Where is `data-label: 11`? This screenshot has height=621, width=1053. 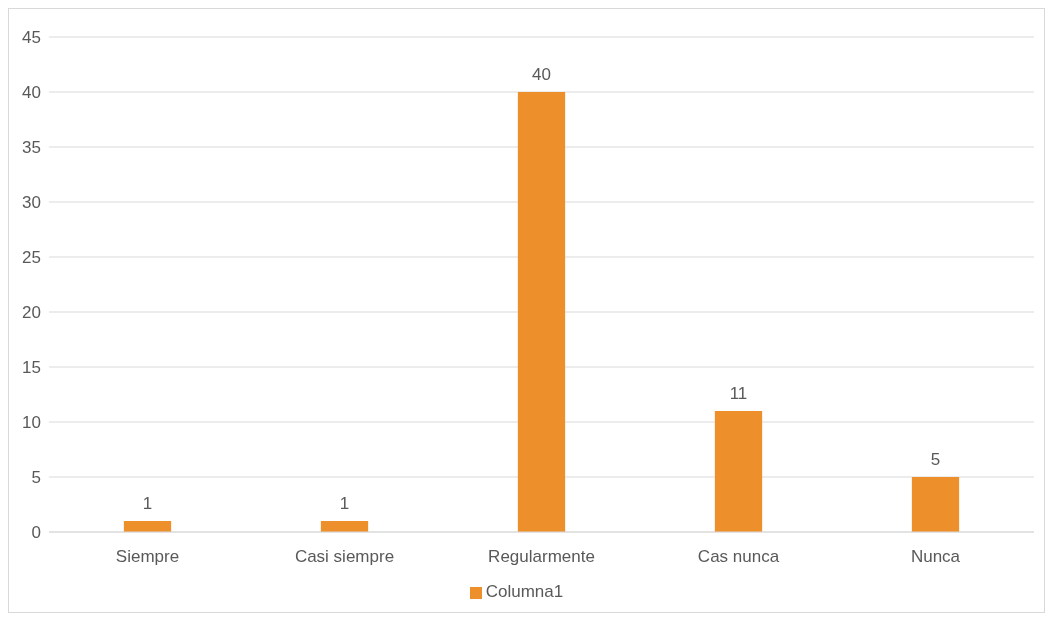
data-label: 11 is located at coordinates (738, 393).